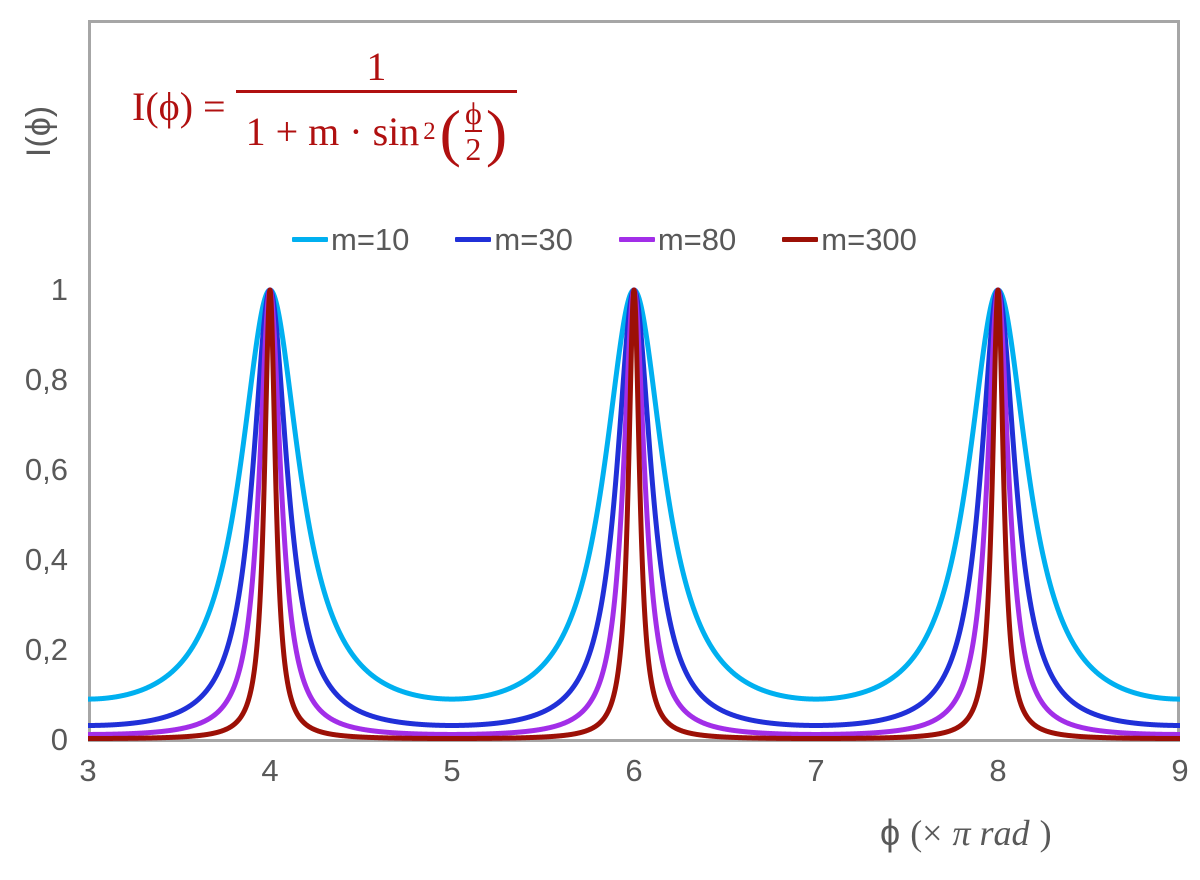  I want to click on y-tick-label: 0,2, so click(46, 649).